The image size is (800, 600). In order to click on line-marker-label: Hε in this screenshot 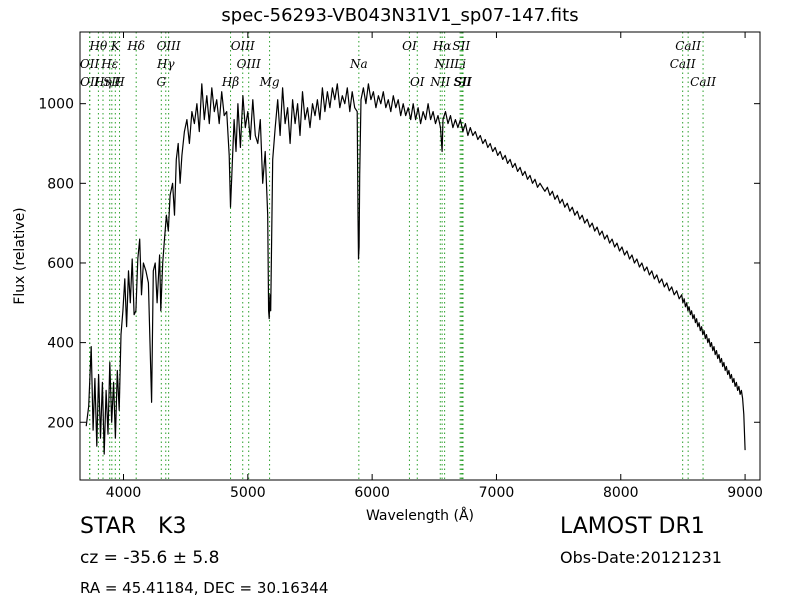, I will do `click(109, 64)`.